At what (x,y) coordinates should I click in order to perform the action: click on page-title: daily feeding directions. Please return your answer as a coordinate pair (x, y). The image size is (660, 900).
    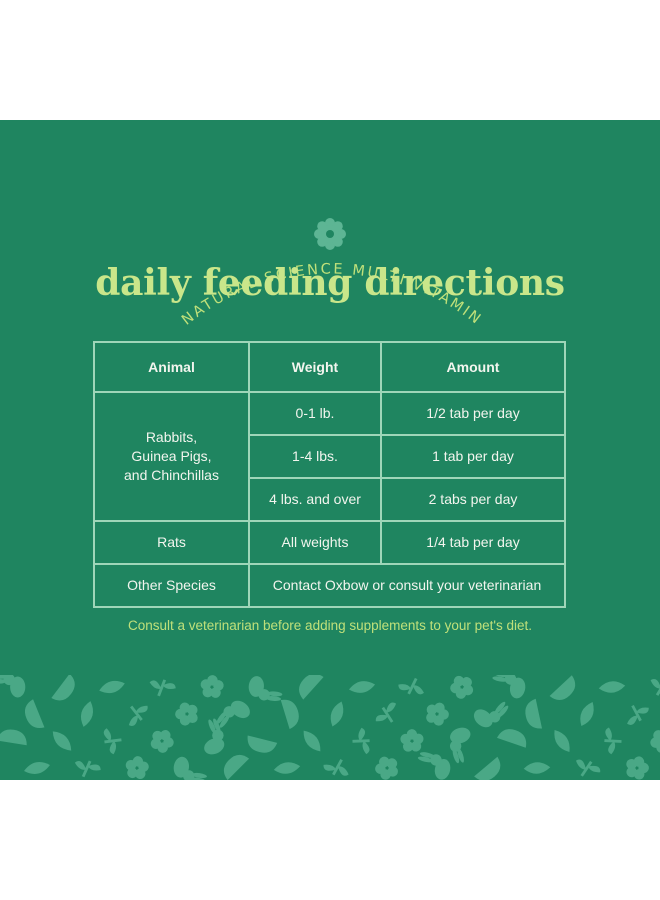
    Looking at the image, I should click on (330, 283).